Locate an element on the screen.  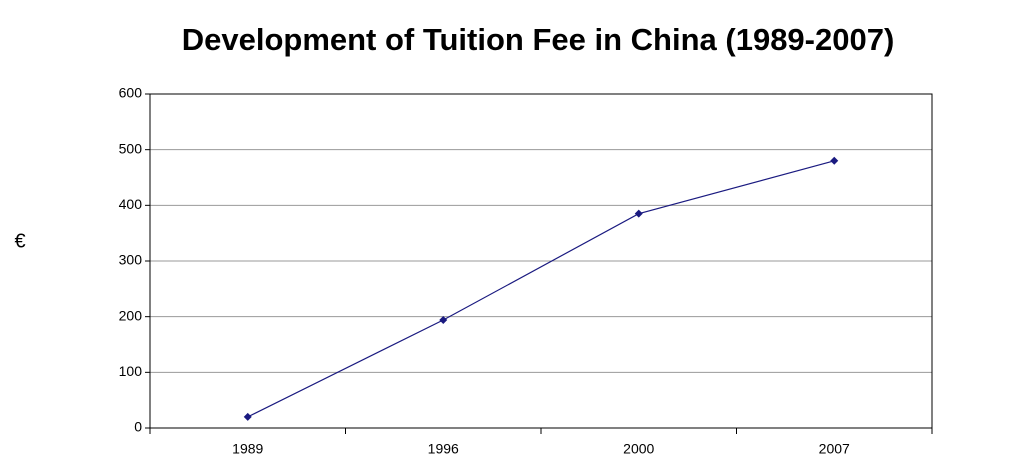
y-tick-label: 0 is located at coordinates (138, 427).